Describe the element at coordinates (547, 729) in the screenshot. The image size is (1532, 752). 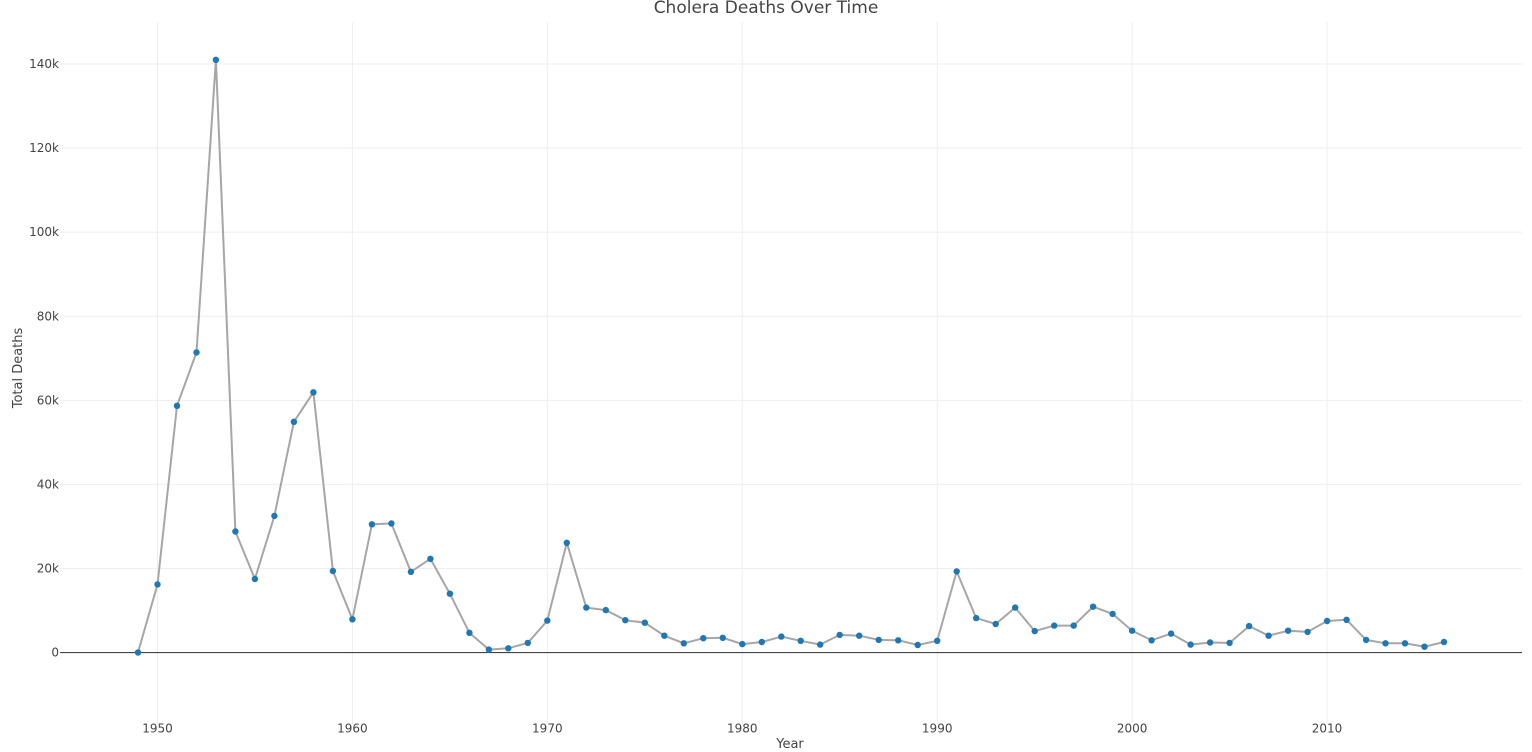
I see `x-tick-label: 1970` at that location.